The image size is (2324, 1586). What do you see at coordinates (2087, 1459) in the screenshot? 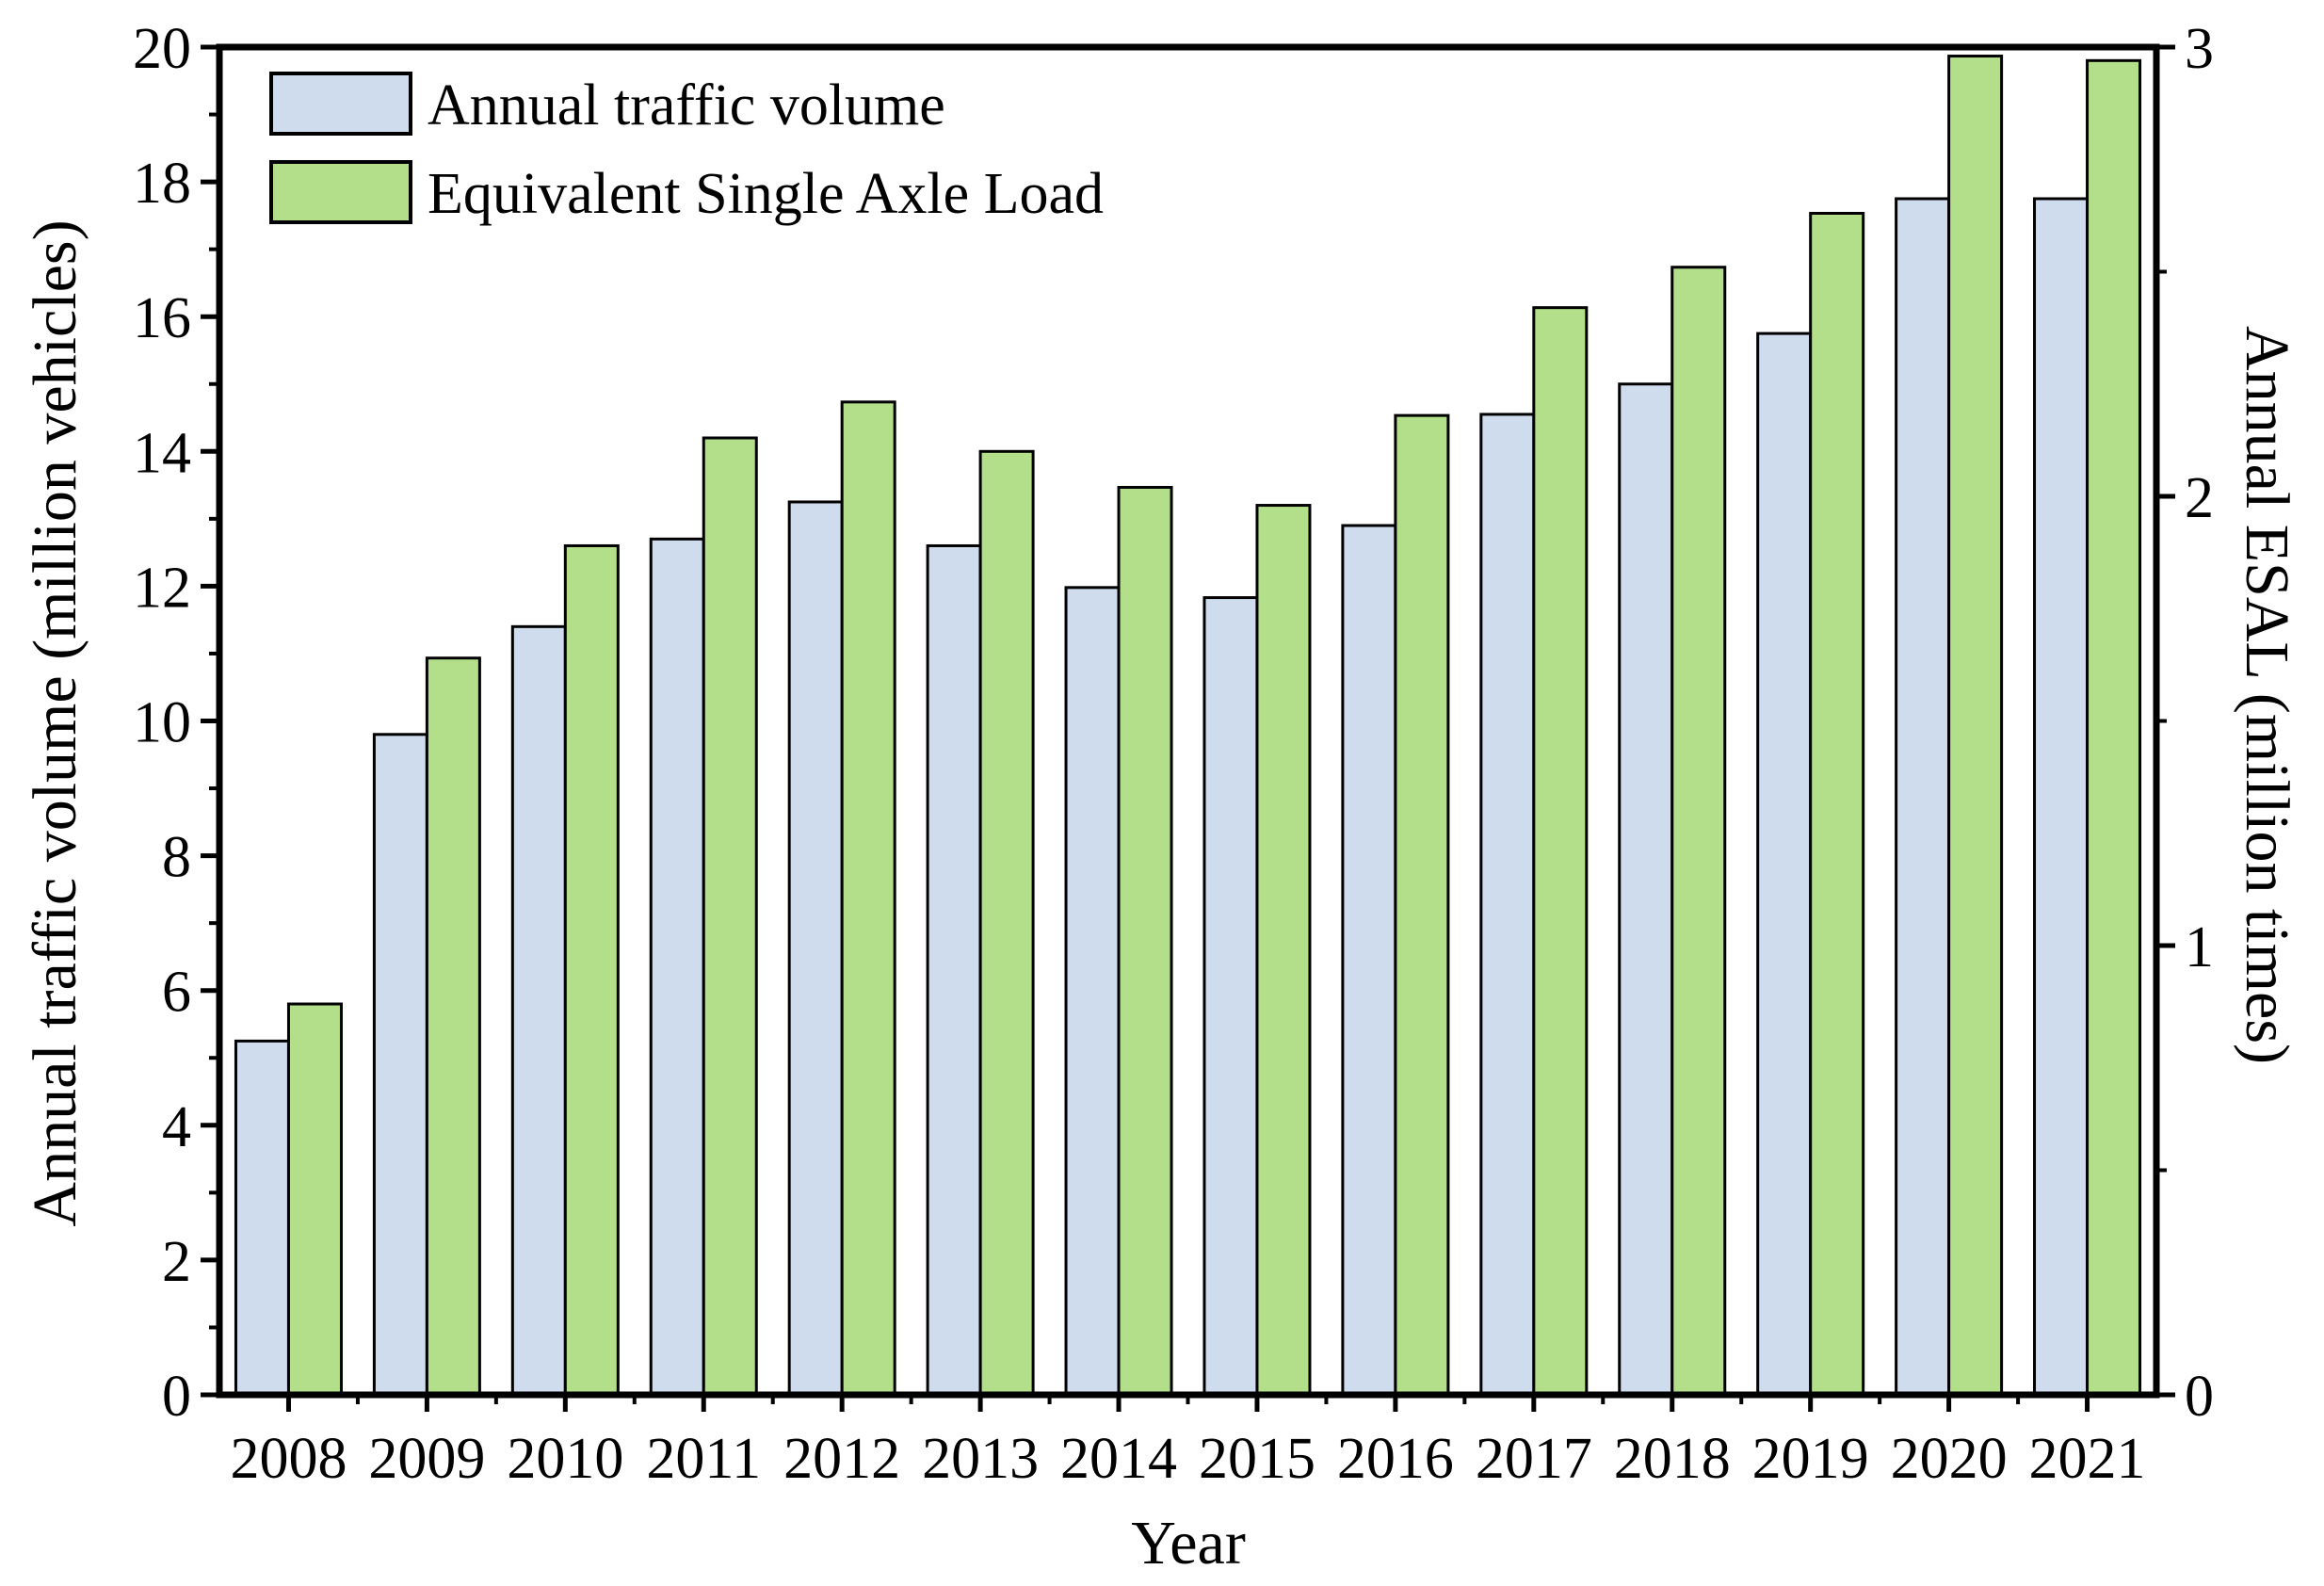
I see `x-tick-label-2021: 2021` at bounding box center [2087, 1459].